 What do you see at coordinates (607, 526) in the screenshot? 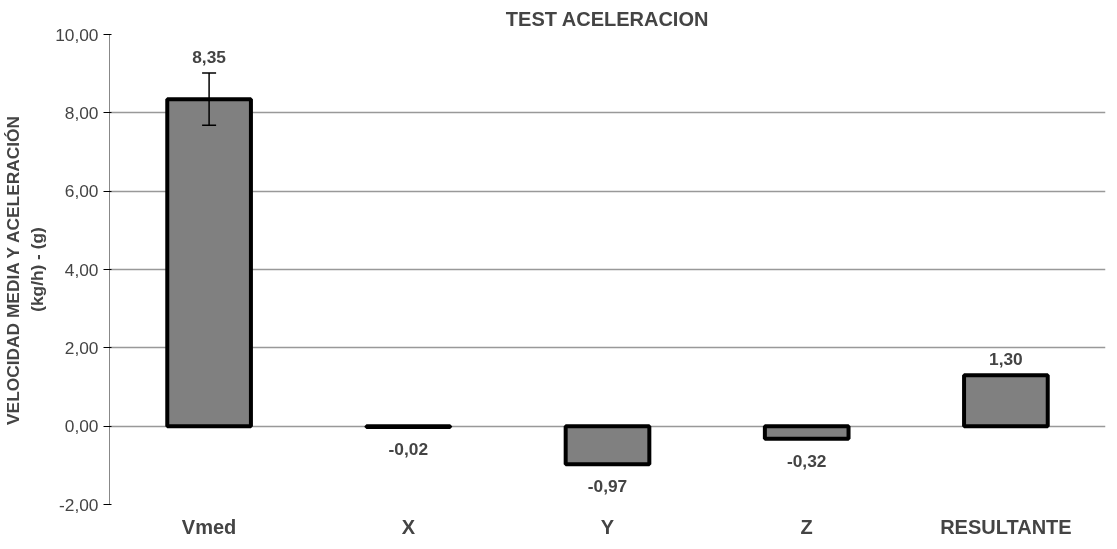
I see `x-tick-label: Y` at bounding box center [607, 526].